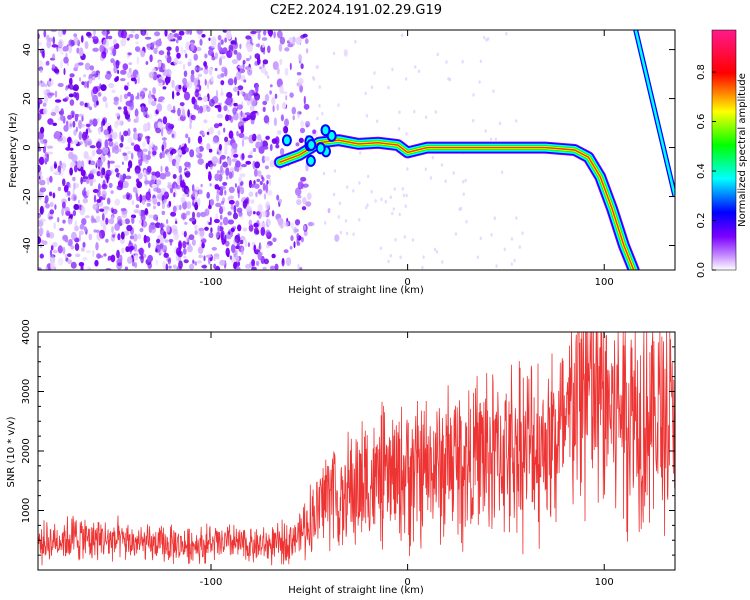 Image resolution: width=750 pixels, height=600 pixels. What do you see at coordinates (27, 147) in the screenshot?
I see `y-tick-label: 0` at bounding box center [27, 147].